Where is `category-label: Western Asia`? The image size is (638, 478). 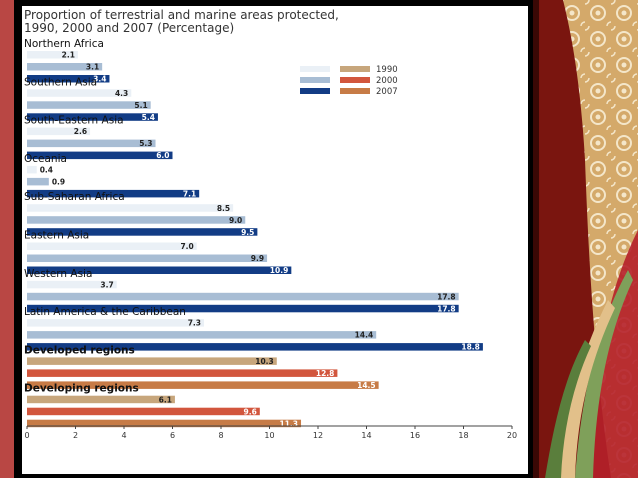 category-label: Western Asia is located at coordinates (58, 274).